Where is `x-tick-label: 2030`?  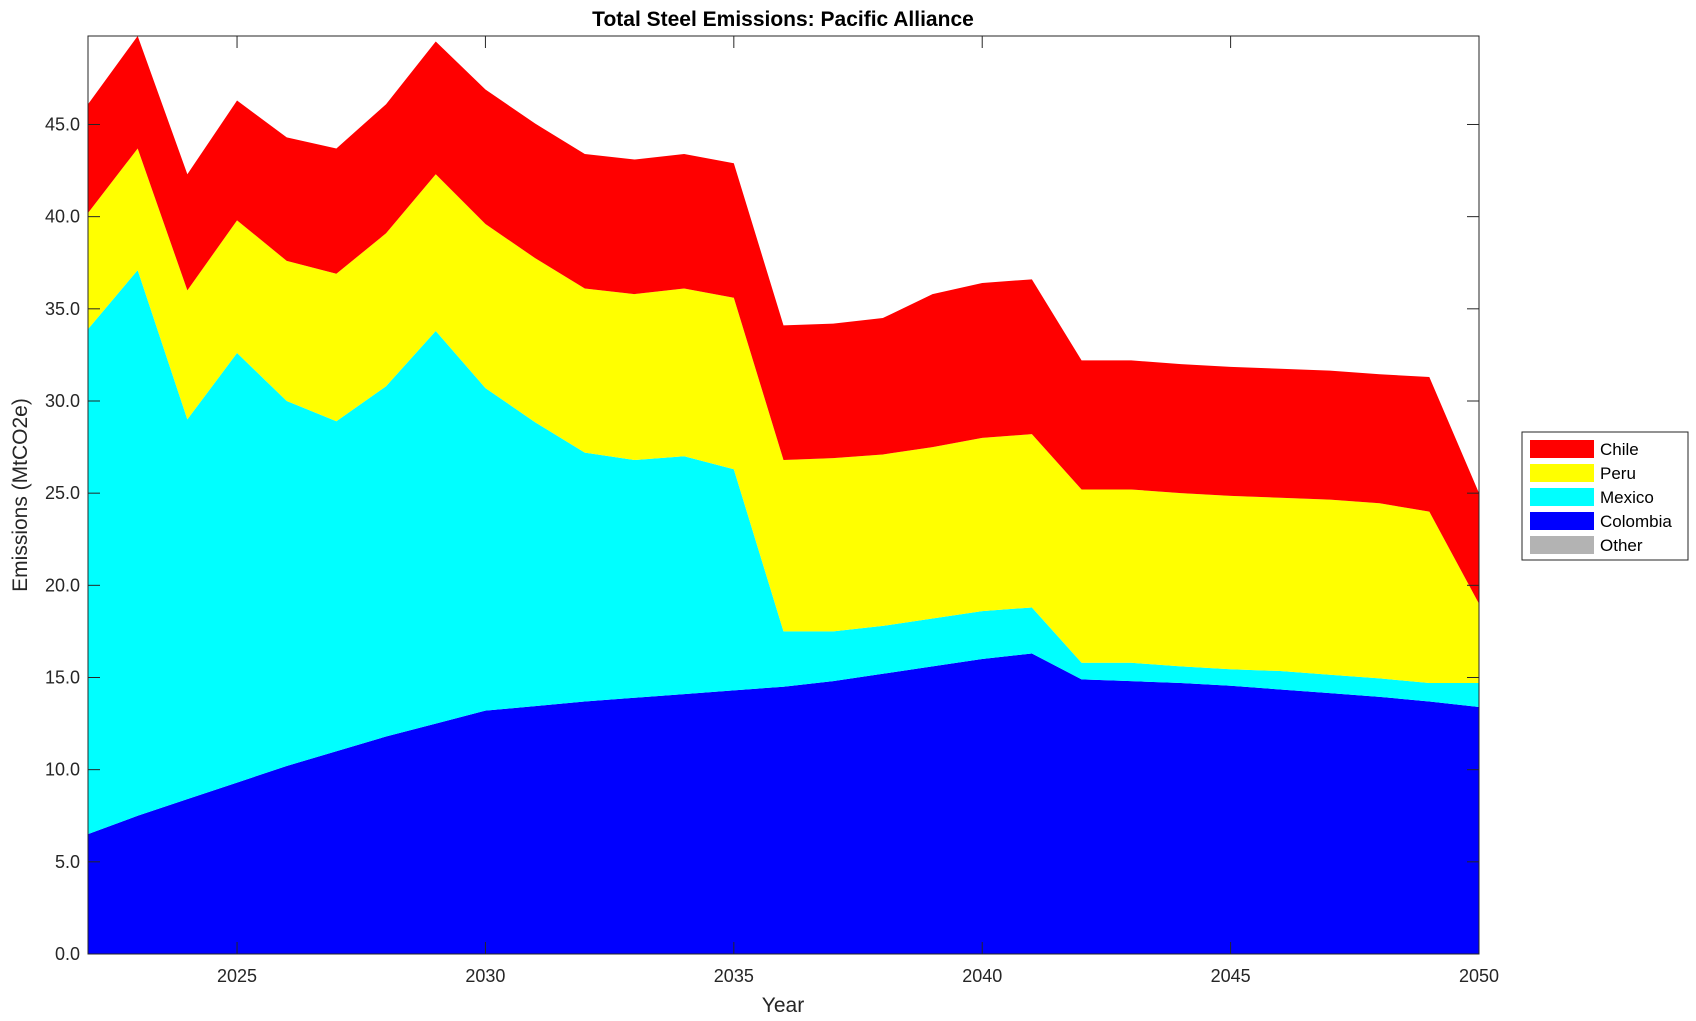 x-tick-label: 2030 is located at coordinates (485, 976).